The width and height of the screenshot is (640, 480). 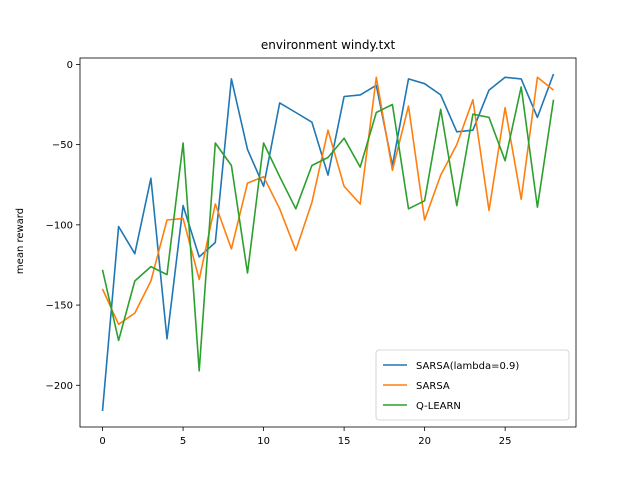 I want to click on legend-box, so click(x=472, y=385).